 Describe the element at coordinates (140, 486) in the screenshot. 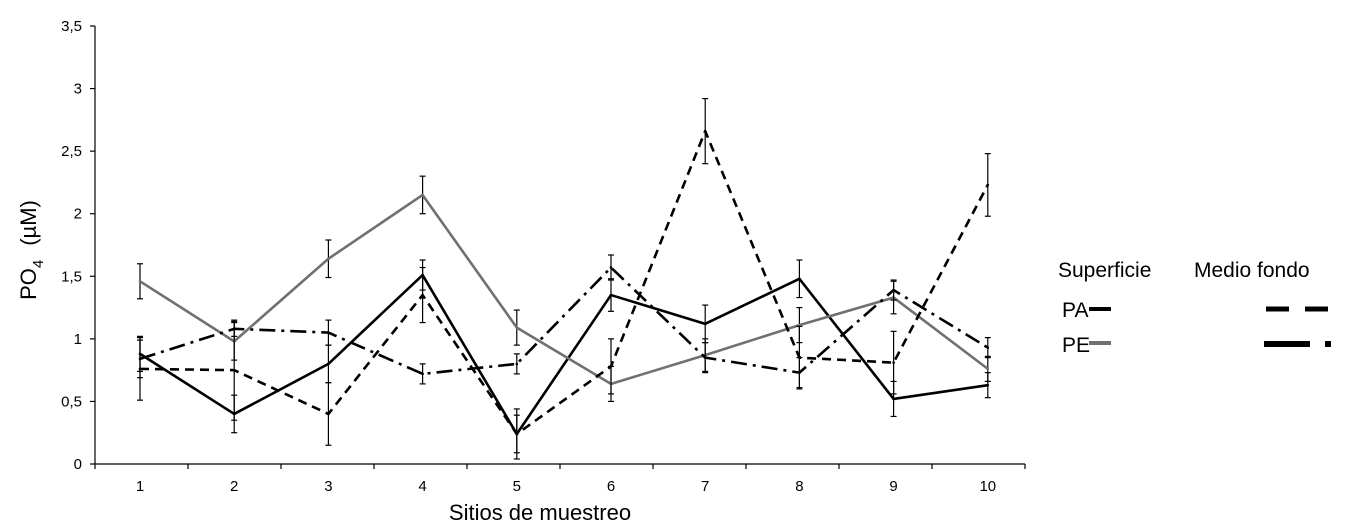

I see `x-tick-label: 1` at that location.